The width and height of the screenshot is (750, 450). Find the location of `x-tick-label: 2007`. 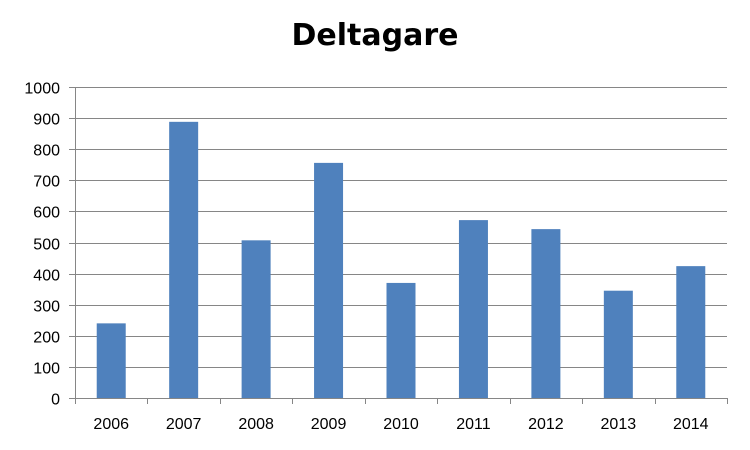

x-tick-label: 2007 is located at coordinates (184, 424).